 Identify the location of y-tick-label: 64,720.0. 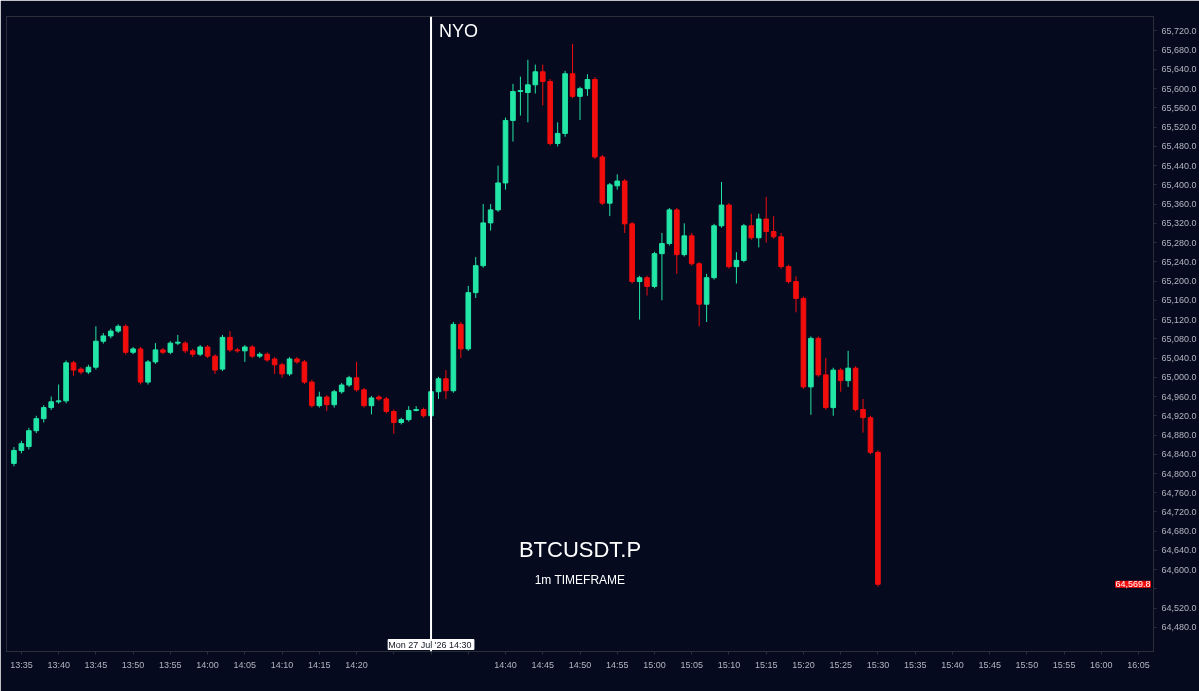
(1179, 511).